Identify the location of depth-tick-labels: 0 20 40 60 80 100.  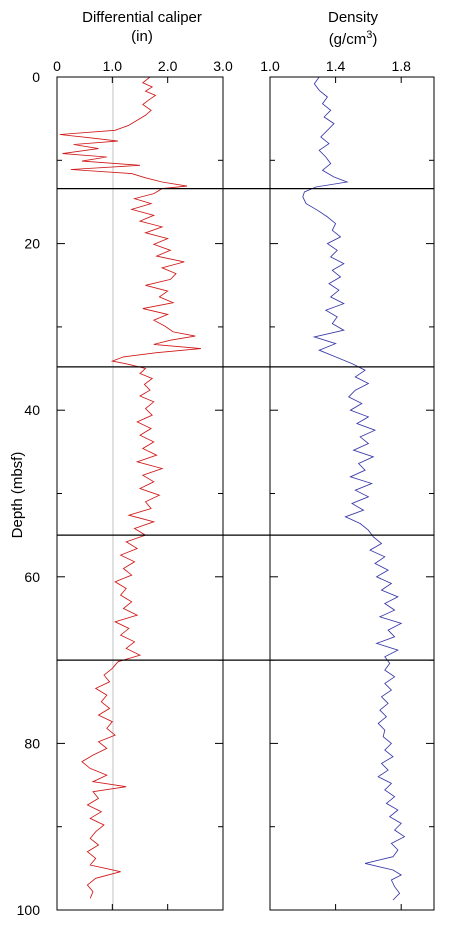
(29, 493).